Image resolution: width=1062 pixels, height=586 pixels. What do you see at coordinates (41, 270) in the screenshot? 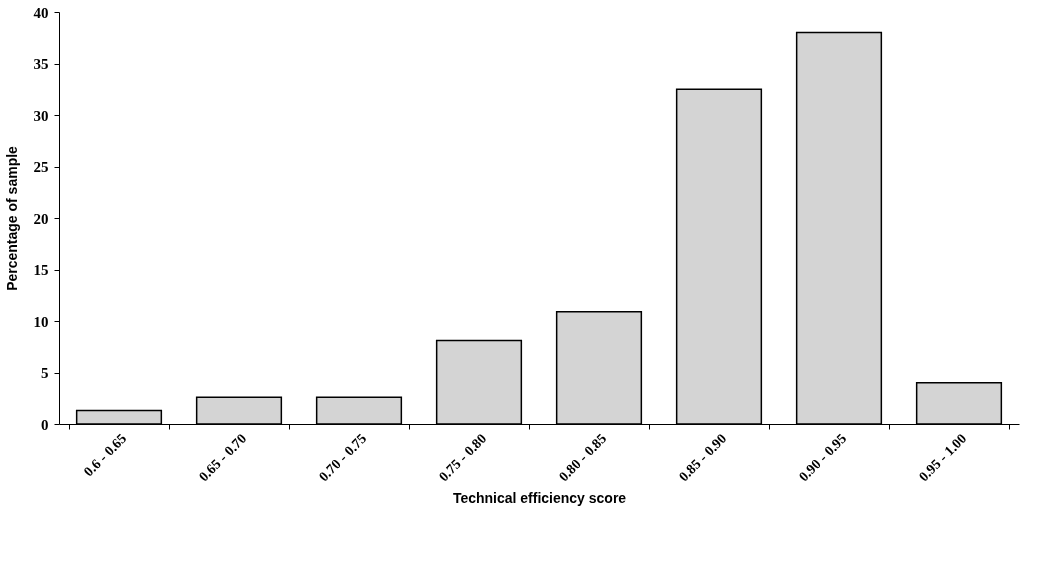
I see `y-tick-label: 15` at bounding box center [41, 270].